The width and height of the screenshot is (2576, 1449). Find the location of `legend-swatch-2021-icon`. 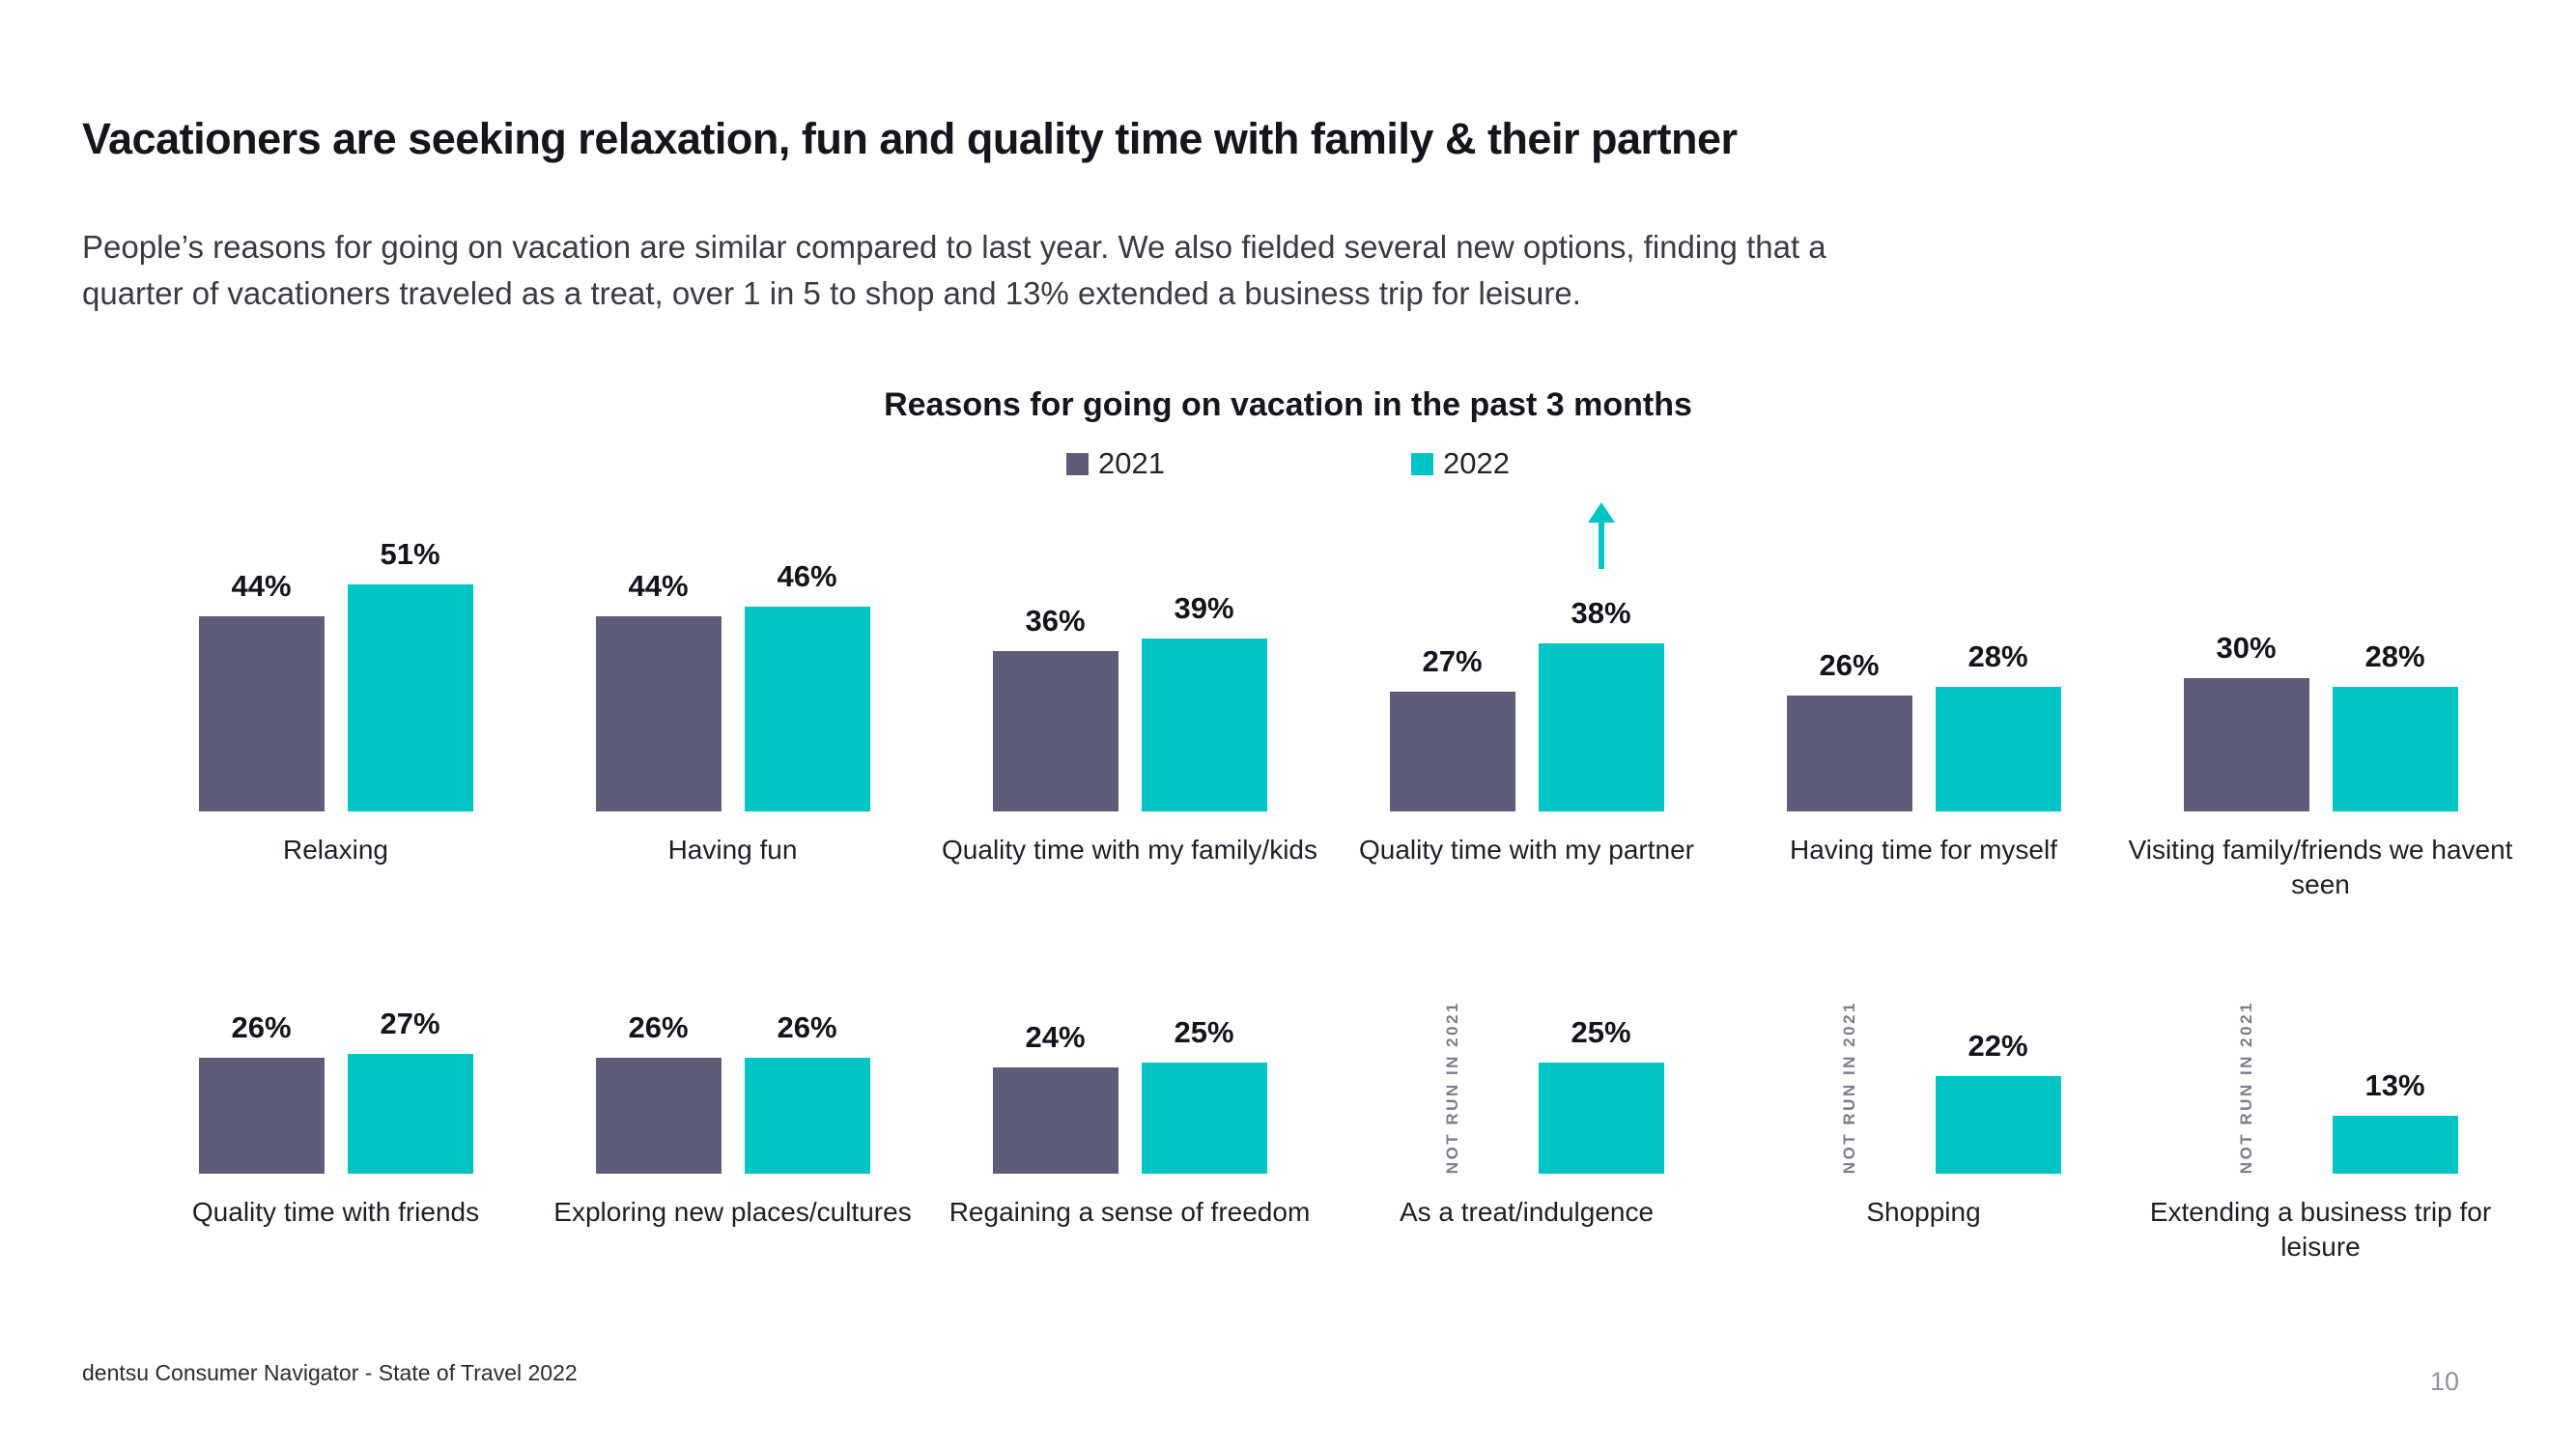

legend-swatch-2021-icon is located at coordinates (1078, 463).